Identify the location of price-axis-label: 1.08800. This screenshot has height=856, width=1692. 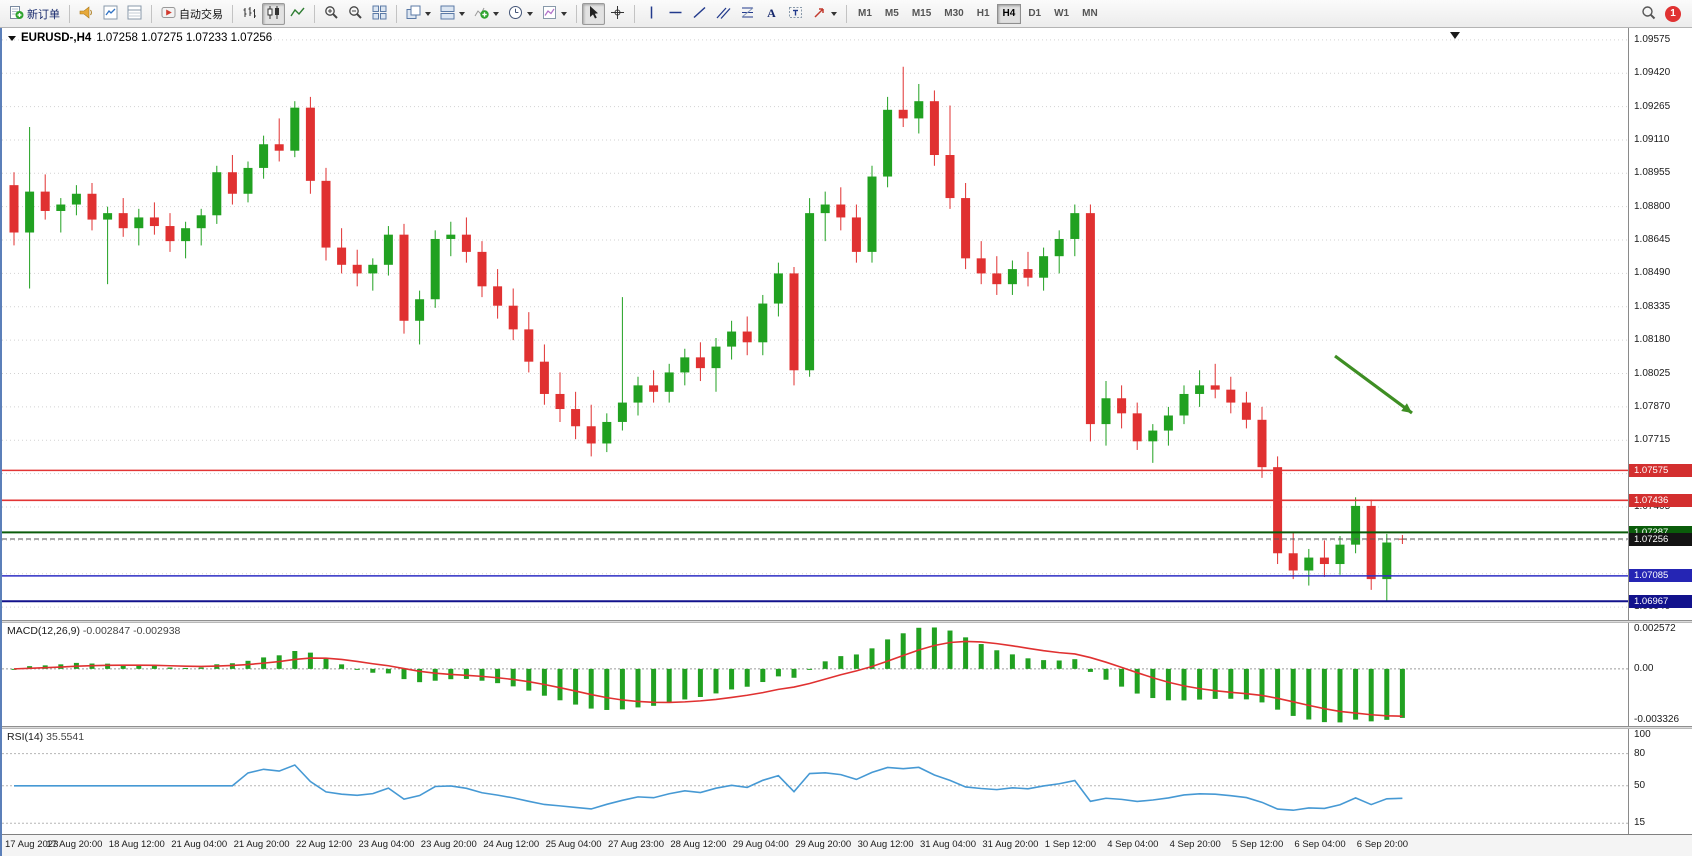
(1652, 206).